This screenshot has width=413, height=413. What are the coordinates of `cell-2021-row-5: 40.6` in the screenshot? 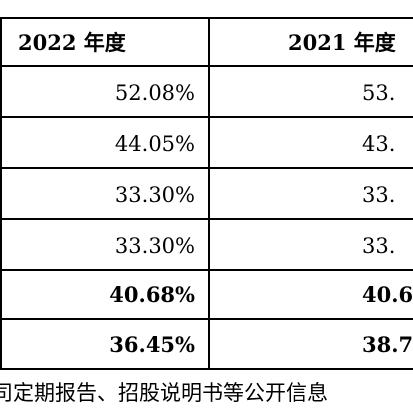 It's located at (387, 294).